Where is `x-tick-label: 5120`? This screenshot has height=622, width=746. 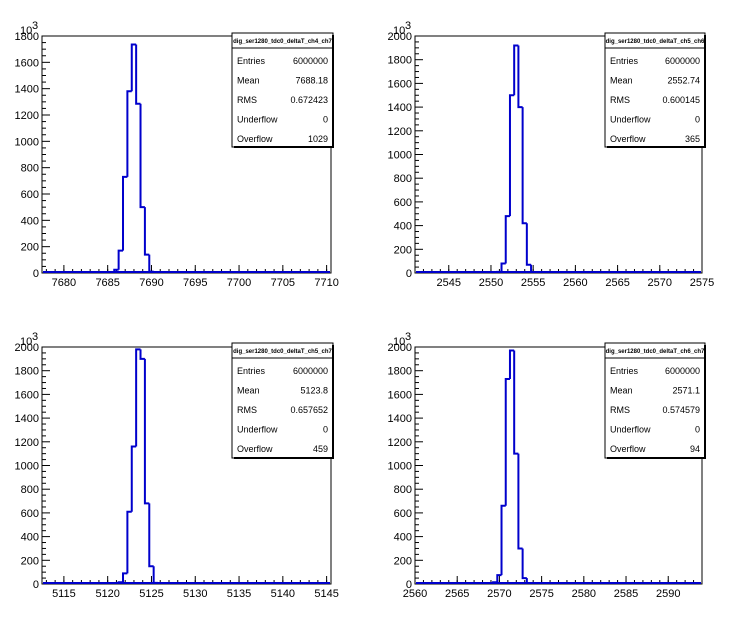 x-tick-label: 5120 is located at coordinates (107, 594).